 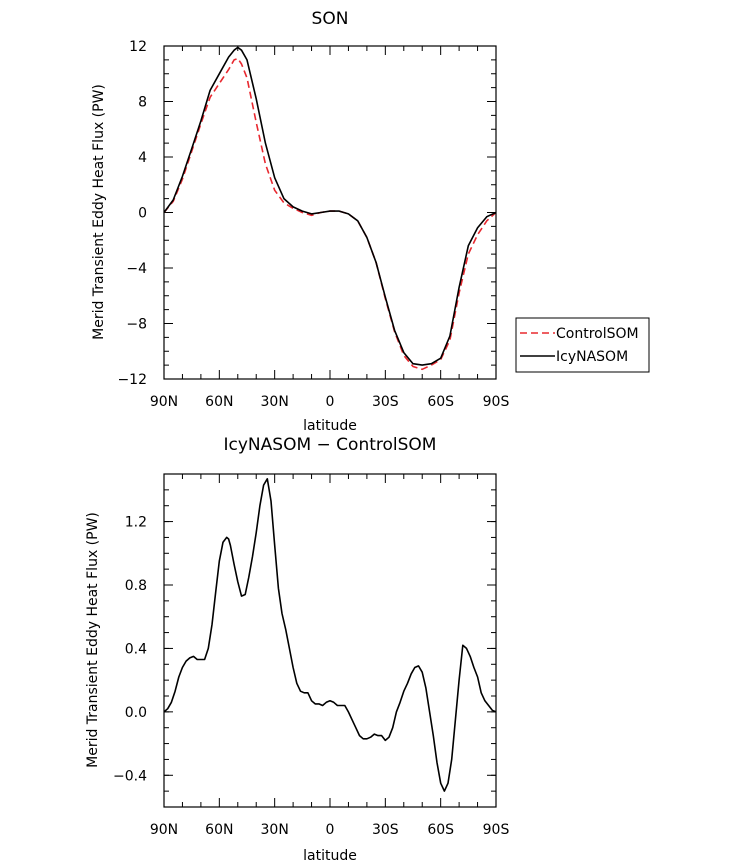 What do you see at coordinates (385, 402) in the screenshot?
I see `top-x-tick-label: 30S` at bounding box center [385, 402].